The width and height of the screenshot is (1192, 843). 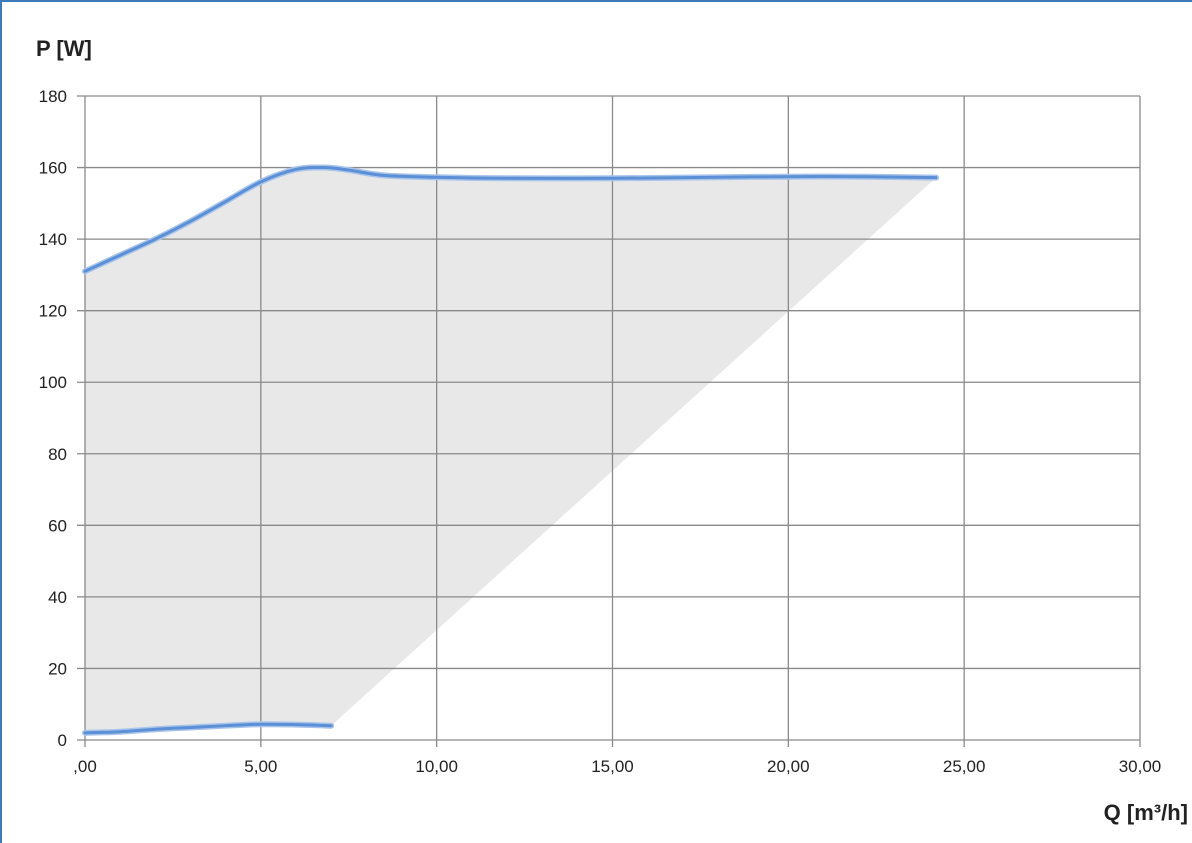 I want to click on y-tick-label: 20, so click(x=57, y=668).